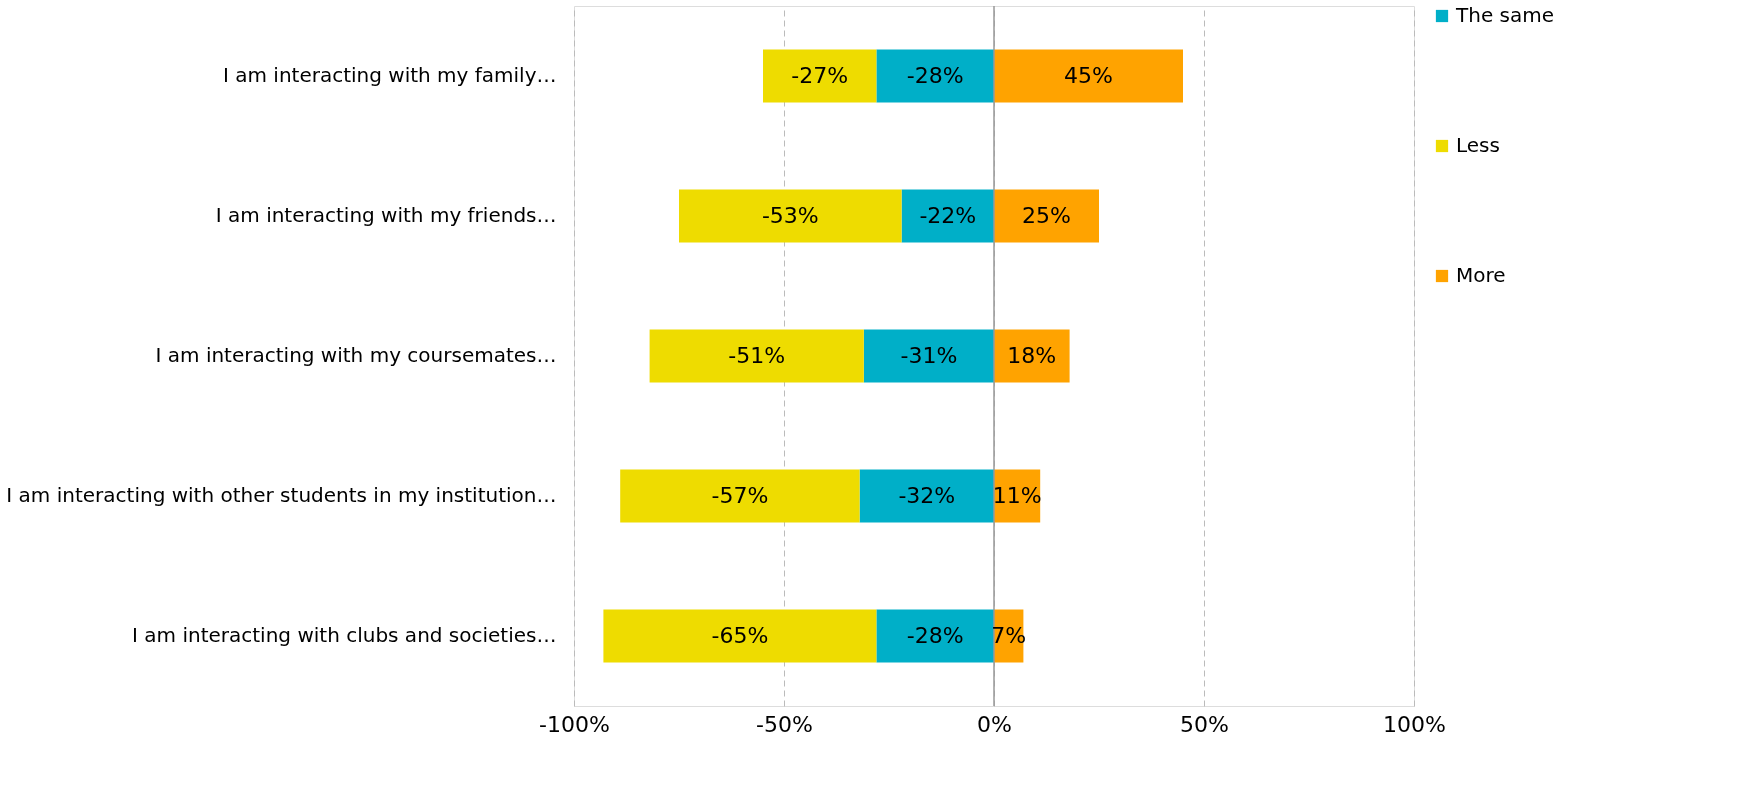 The image size is (1747, 806). I want to click on data-label: 18%, so click(1032, 355).